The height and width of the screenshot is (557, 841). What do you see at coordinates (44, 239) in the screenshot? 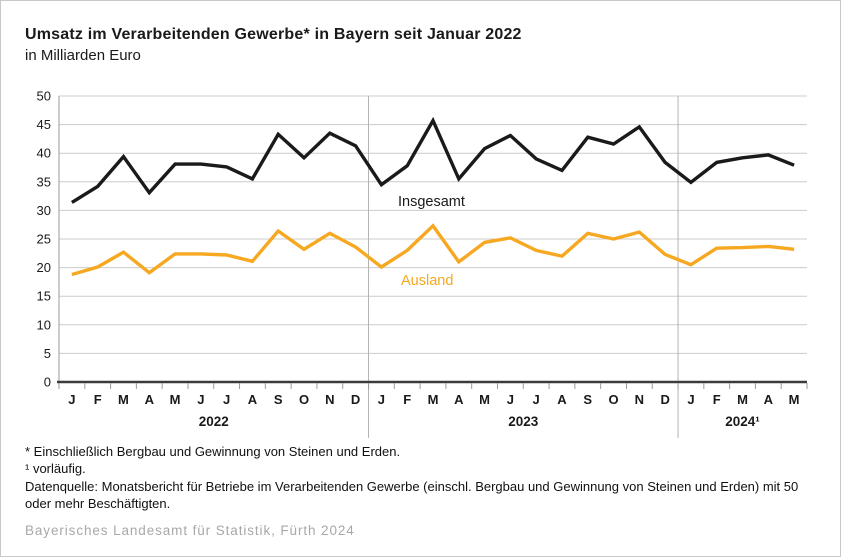
I see `y-axis-label: 25` at bounding box center [44, 239].